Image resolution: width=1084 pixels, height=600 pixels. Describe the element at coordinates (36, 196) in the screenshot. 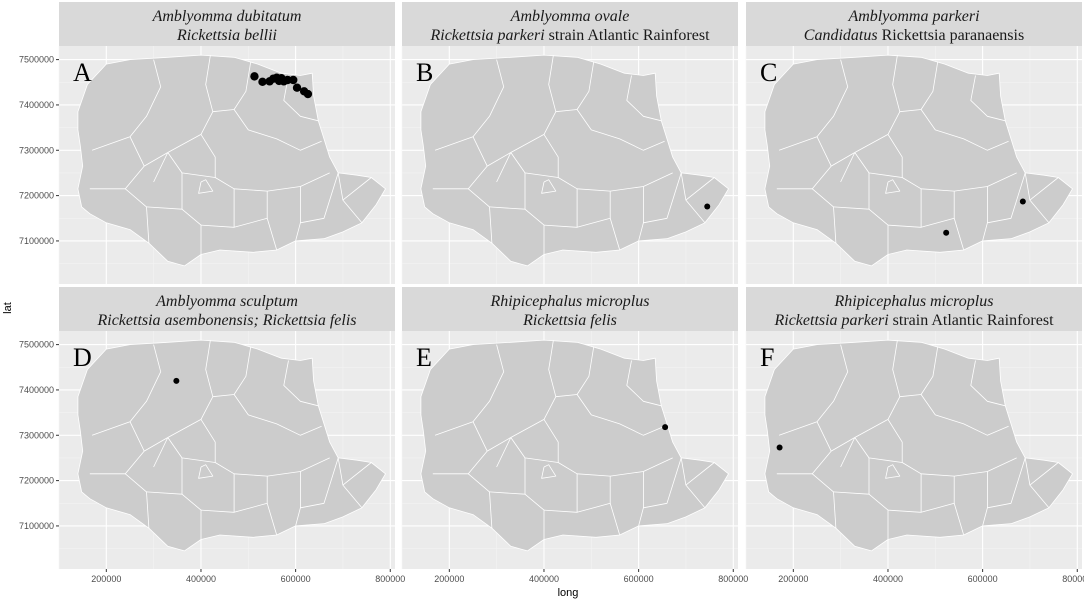

I see `y-tick-label: 7200000` at that location.